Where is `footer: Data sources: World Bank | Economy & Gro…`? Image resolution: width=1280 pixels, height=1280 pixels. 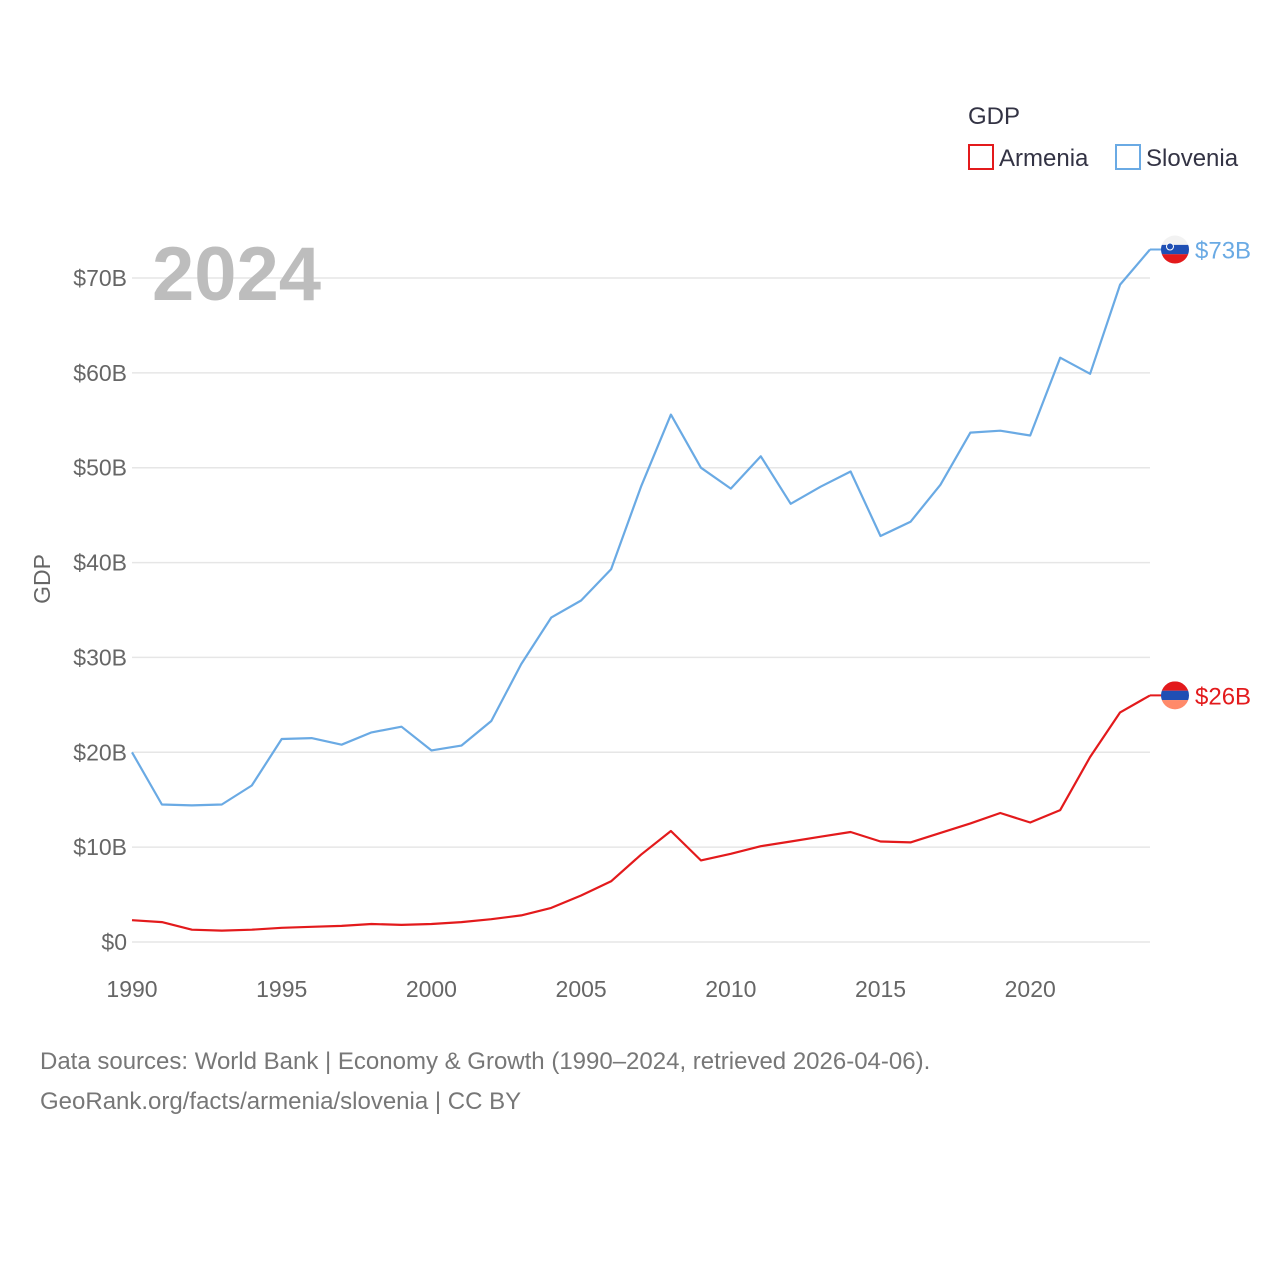 footer: Data sources: World Bank | Economy & Gro… is located at coordinates (485, 1082).